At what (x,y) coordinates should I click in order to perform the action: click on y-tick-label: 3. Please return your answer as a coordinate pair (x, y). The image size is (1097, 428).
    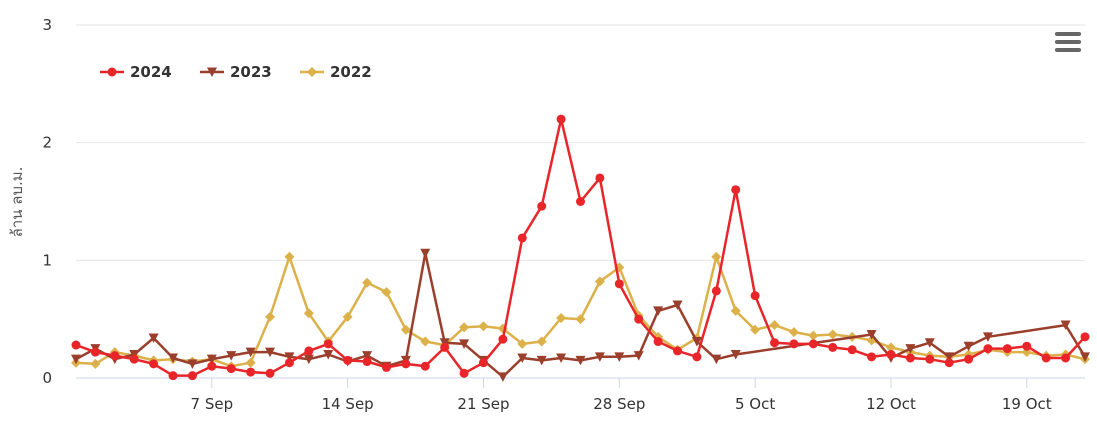
    Looking at the image, I should click on (47, 25).